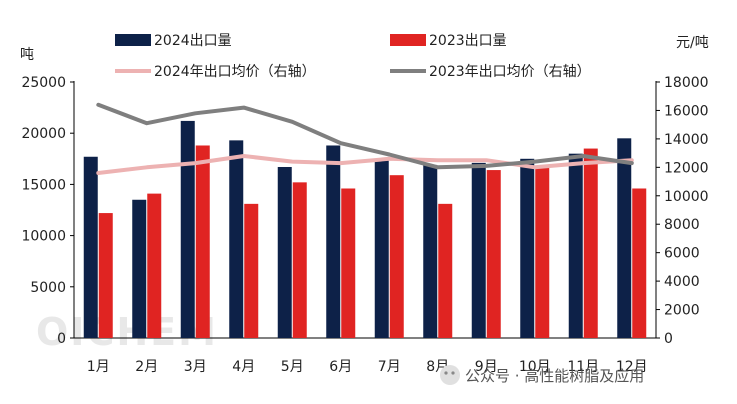  Describe the element at coordinates (43, 237) in the screenshot. I see `left-tick-label: 10000` at that location.